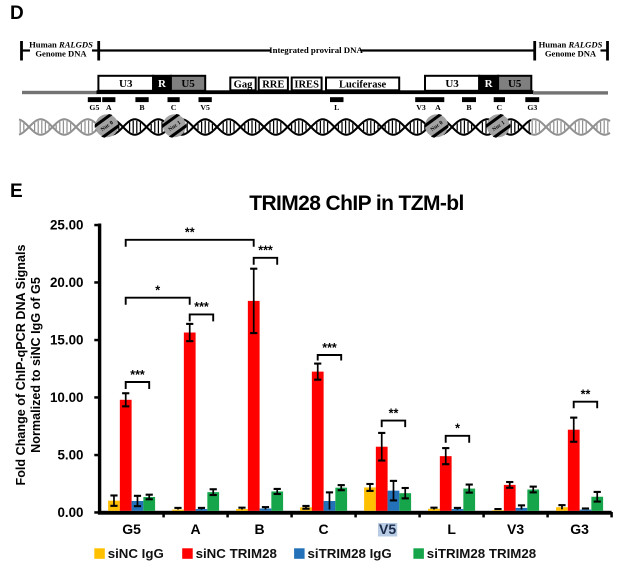  What do you see at coordinates (306, 85) in the screenshot?
I see `svg-text: IRES` at bounding box center [306, 85].